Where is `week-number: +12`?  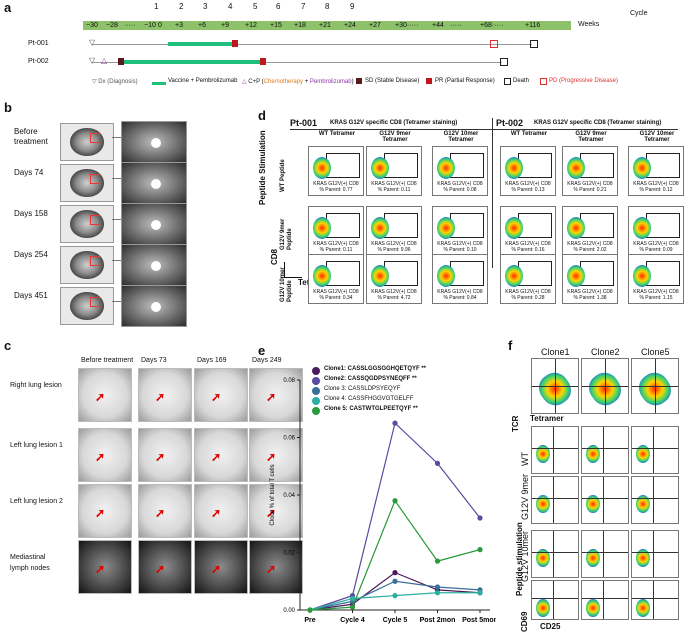
week-number: +12 is located at coordinates (251, 25).